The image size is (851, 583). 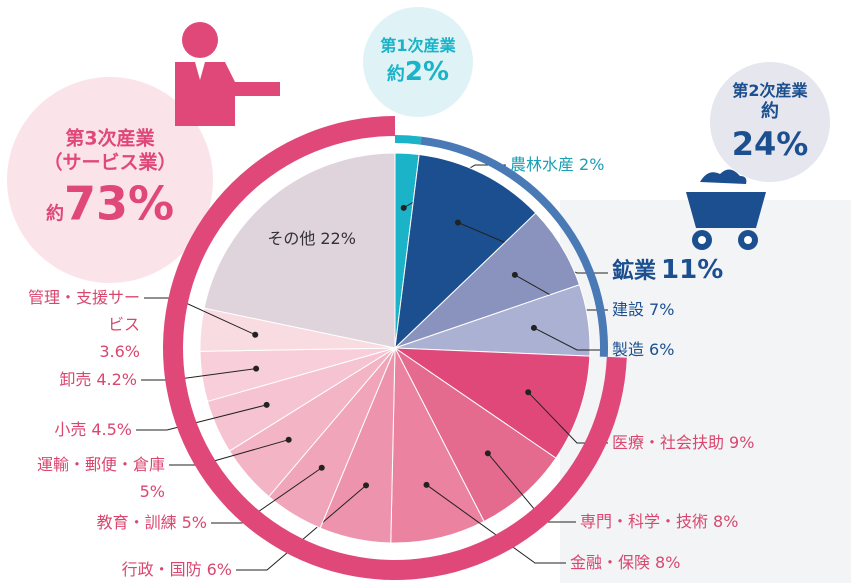 I want to click on sector-name: 第1次産業, so click(x=418, y=45).